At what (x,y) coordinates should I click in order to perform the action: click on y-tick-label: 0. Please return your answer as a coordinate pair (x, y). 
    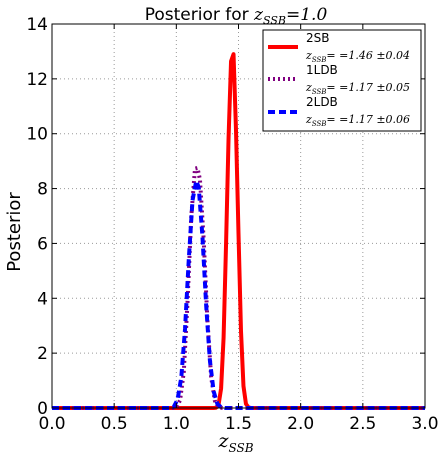
    Looking at the image, I should click on (42, 409).